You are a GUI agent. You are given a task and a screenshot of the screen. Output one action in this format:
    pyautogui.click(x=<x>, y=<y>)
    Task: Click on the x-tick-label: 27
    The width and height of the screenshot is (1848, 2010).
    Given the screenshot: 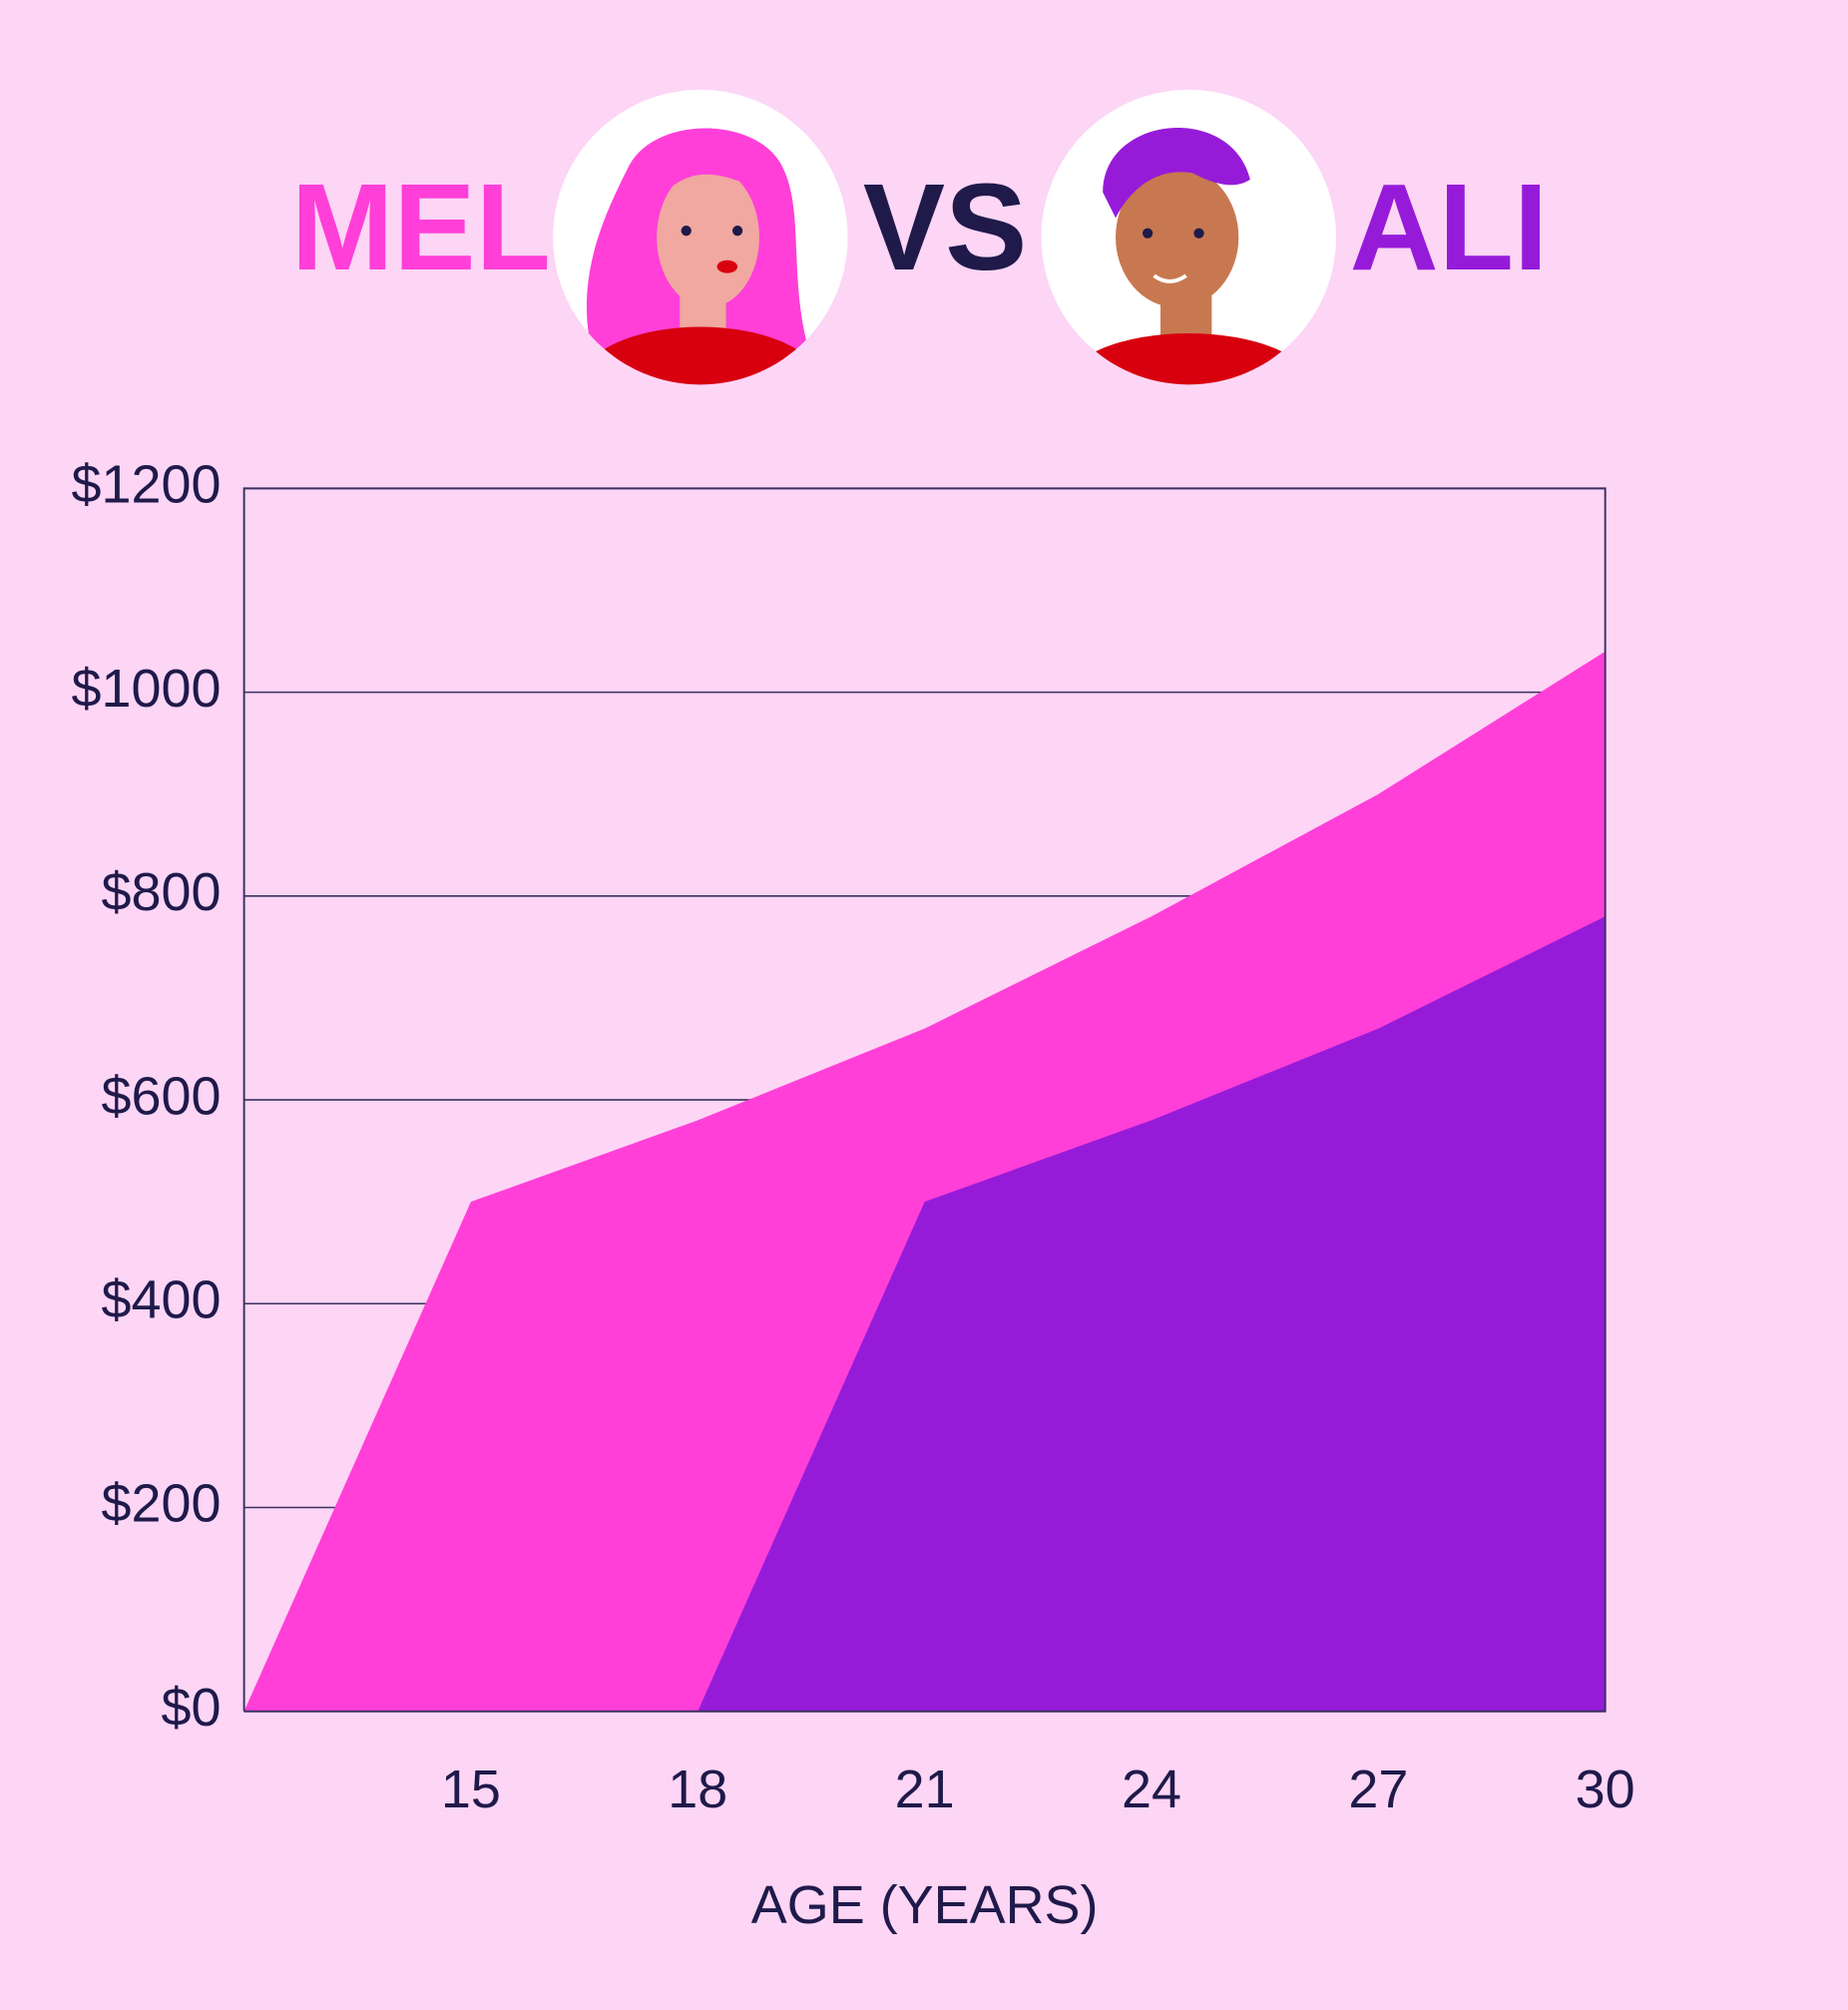 What is the action you would take?
    pyautogui.click(x=1378, y=1789)
    